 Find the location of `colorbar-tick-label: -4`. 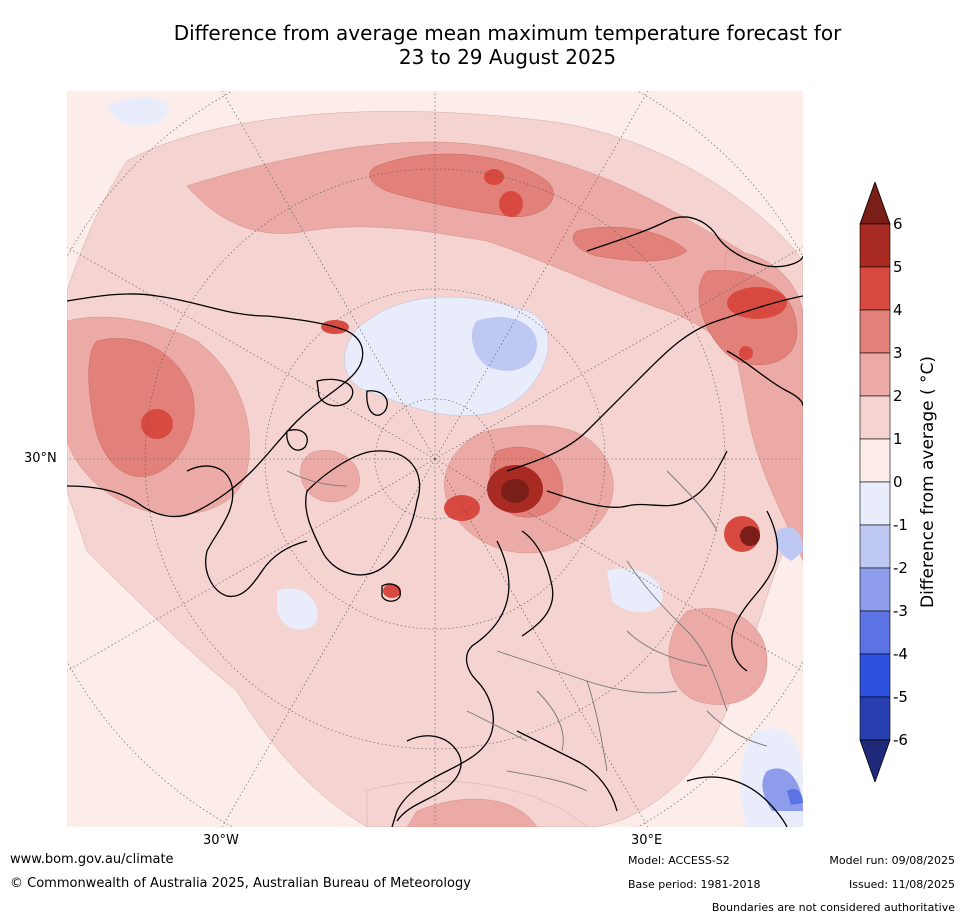

colorbar-tick-label: -4 is located at coordinates (900, 654).